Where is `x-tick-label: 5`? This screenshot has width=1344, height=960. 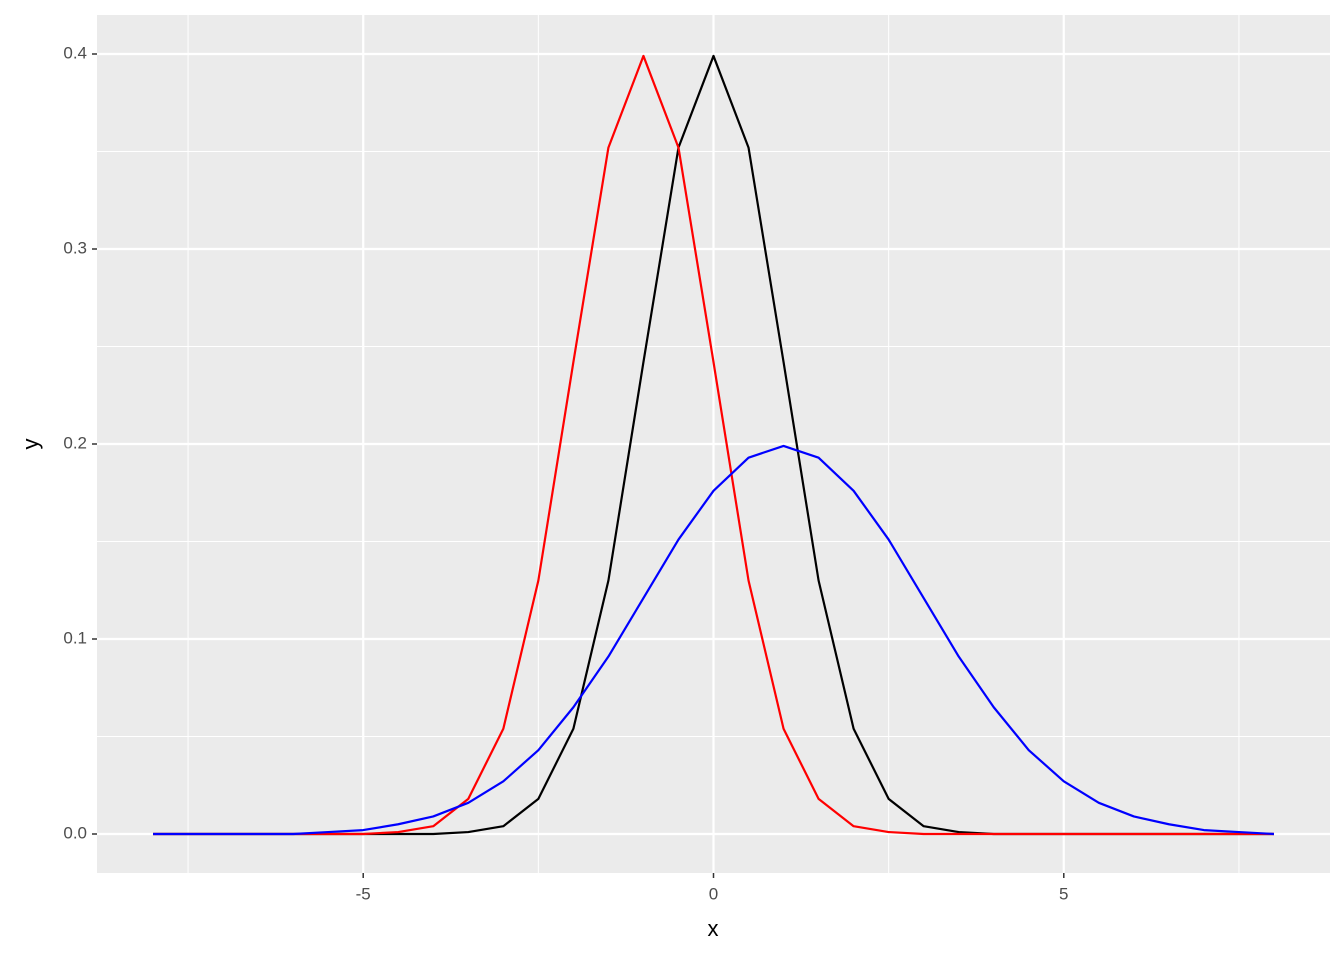
x-tick-label: 5 is located at coordinates (1063, 893).